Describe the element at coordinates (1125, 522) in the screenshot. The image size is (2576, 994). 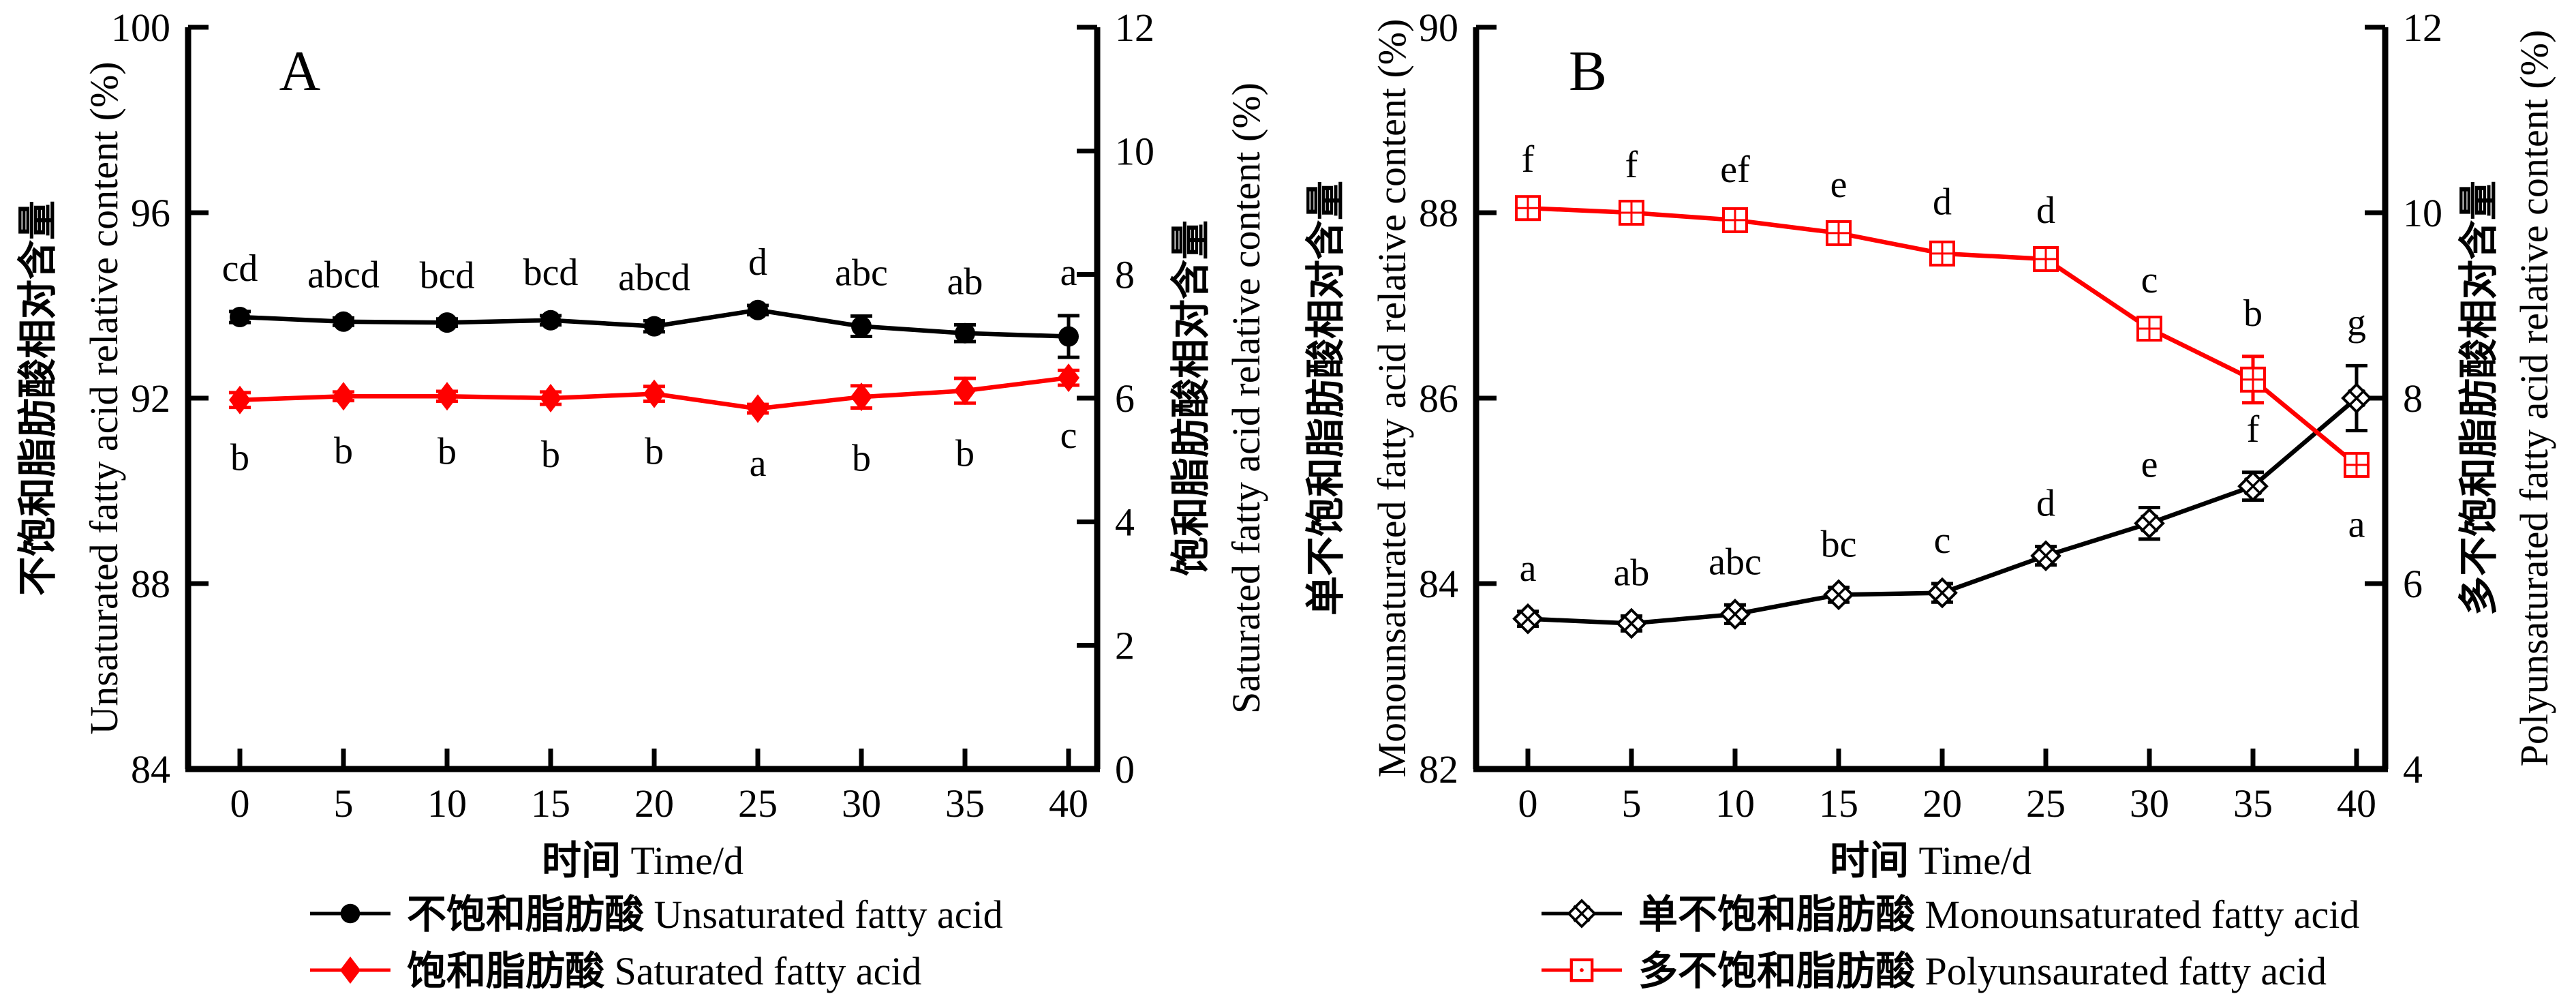
I see `tick-label-y-right-4: 4` at that location.